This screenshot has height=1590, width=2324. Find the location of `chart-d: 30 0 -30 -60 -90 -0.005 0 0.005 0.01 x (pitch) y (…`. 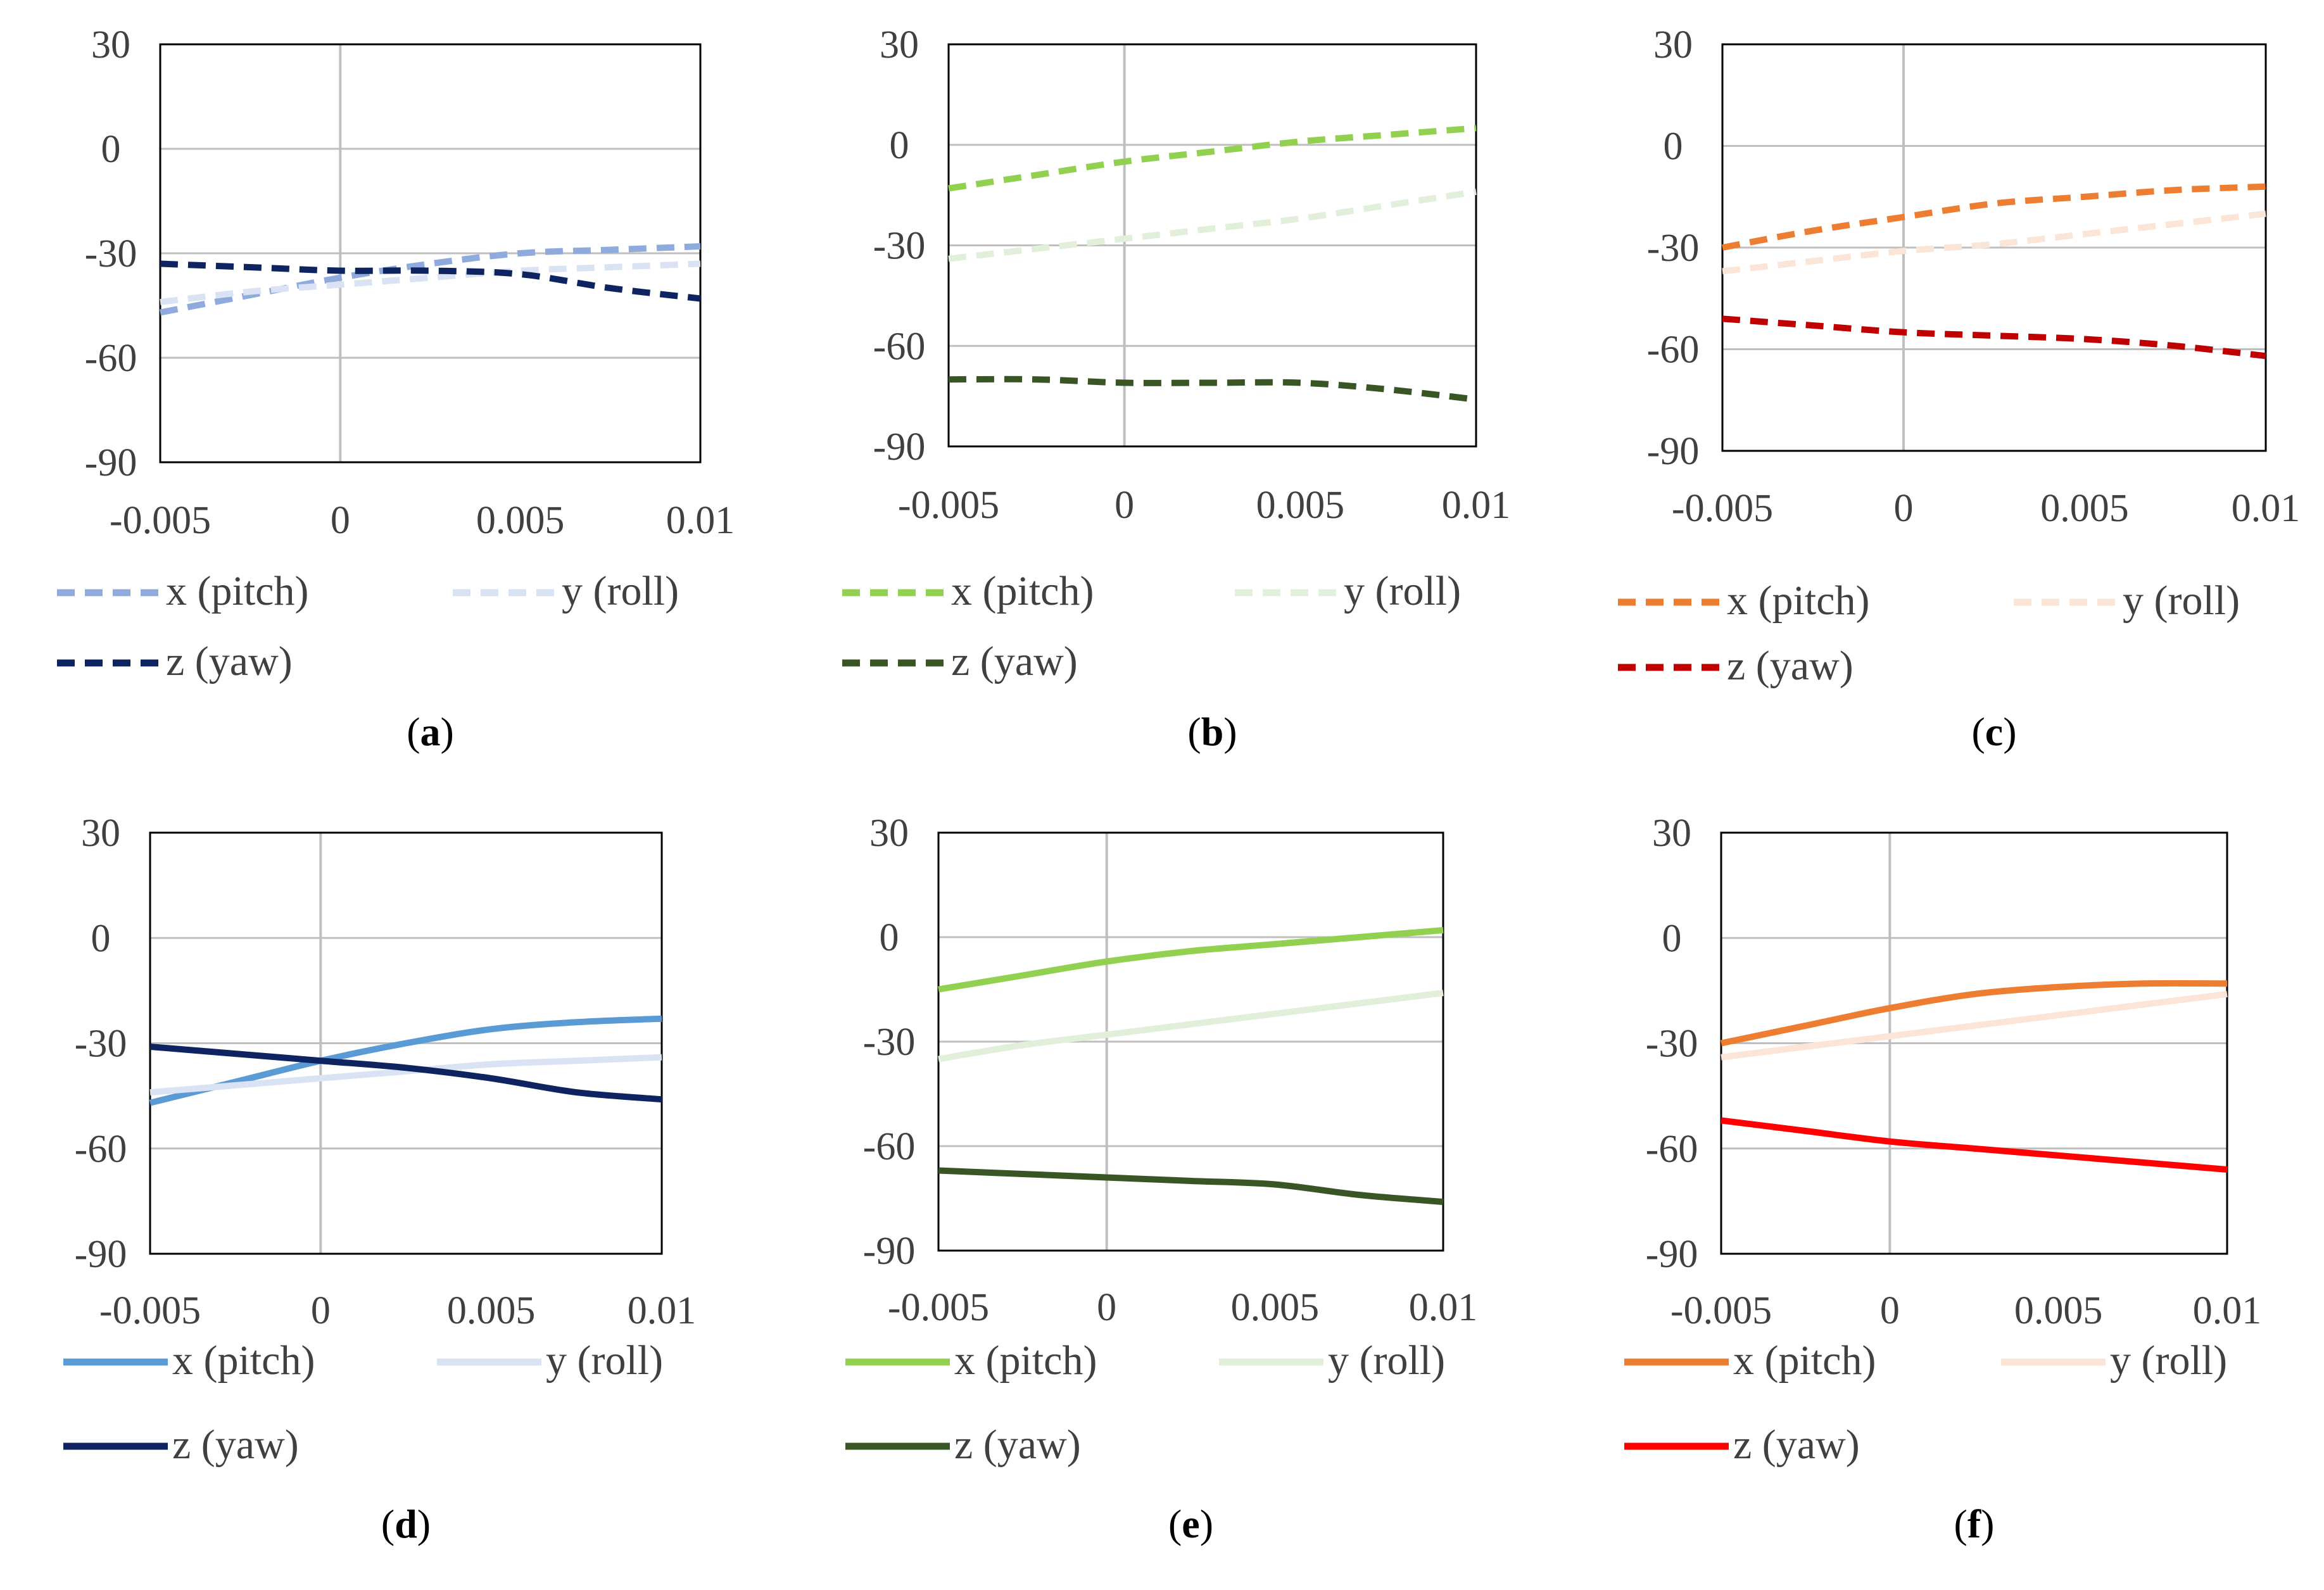

chart-d: 30 0 -30 -60 -90 -0.005 0 0.005 0.01 x (pitch) y (… is located at coordinates (379, 1179).